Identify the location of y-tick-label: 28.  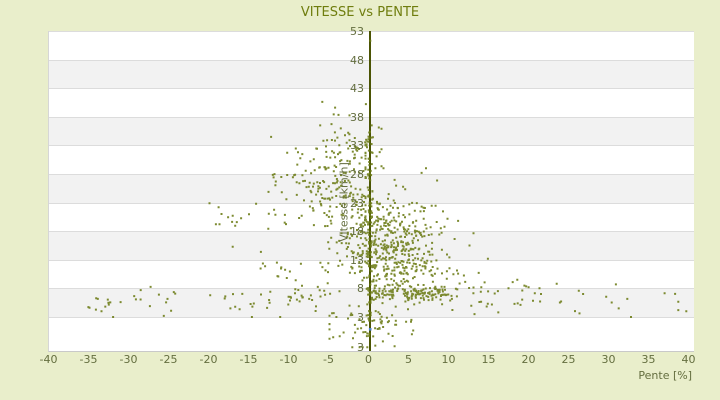
(357, 174).